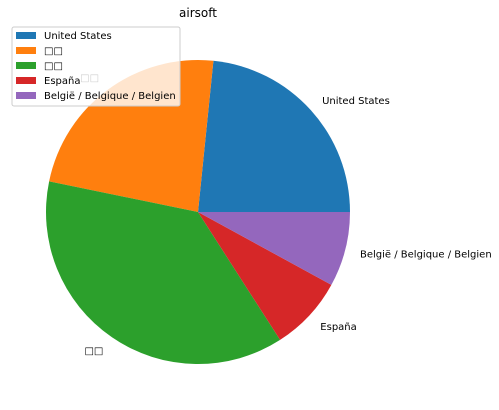  I want to click on legend-label-3: España, so click(62, 81).